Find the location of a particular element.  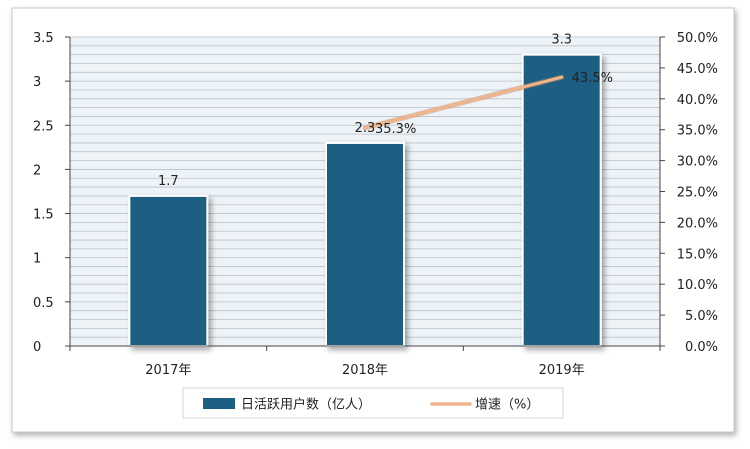

right-tick-label: 15.0% is located at coordinates (697, 254).